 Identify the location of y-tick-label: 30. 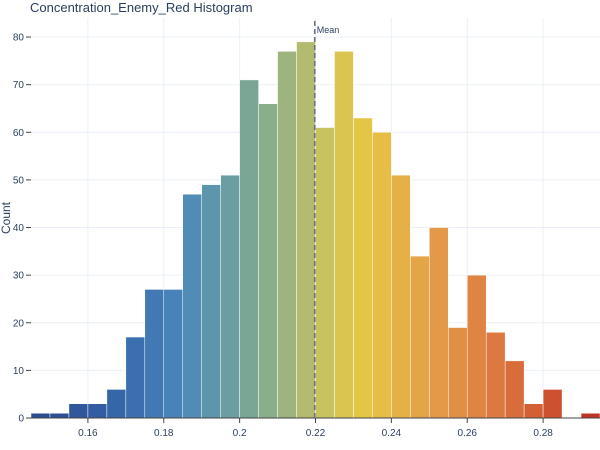
(19, 276).